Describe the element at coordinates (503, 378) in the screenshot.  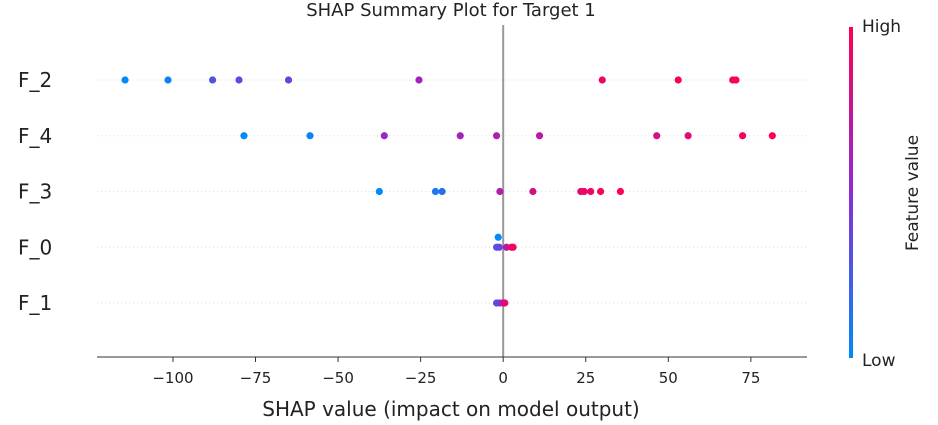
I see `x-tick-label: 0` at that location.